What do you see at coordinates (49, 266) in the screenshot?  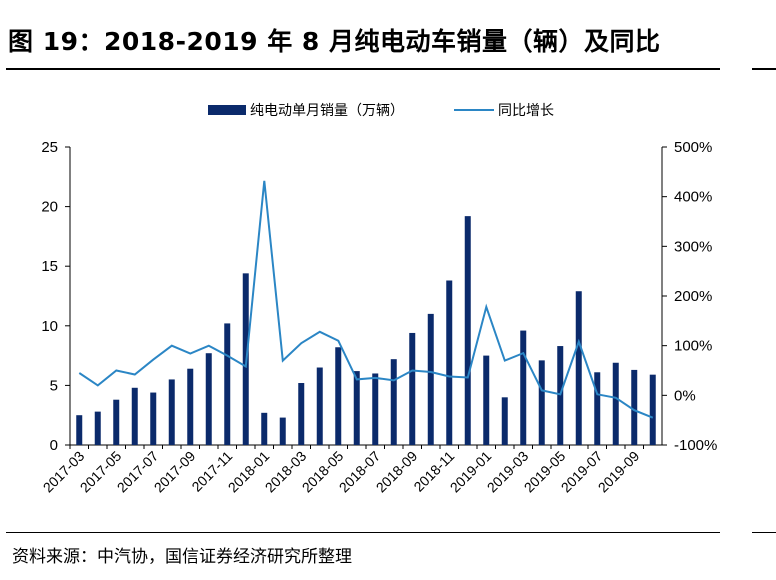 I see `y-left-tick-label: 15` at bounding box center [49, 266].